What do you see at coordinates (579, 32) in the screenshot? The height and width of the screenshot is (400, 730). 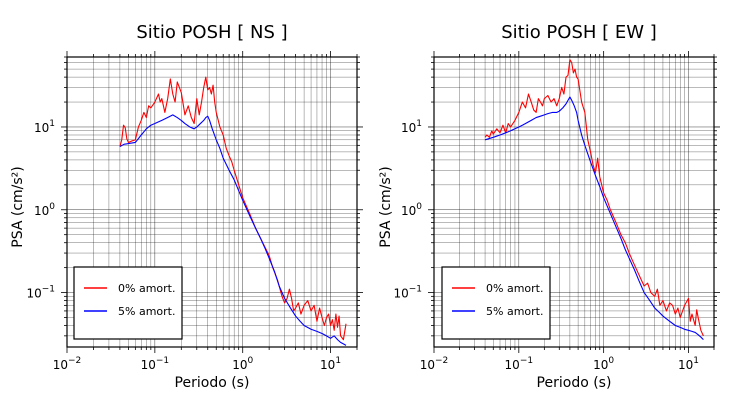 I see `chart-title: Sitio POSH [ EW ]` at bounding box center [579, 32].